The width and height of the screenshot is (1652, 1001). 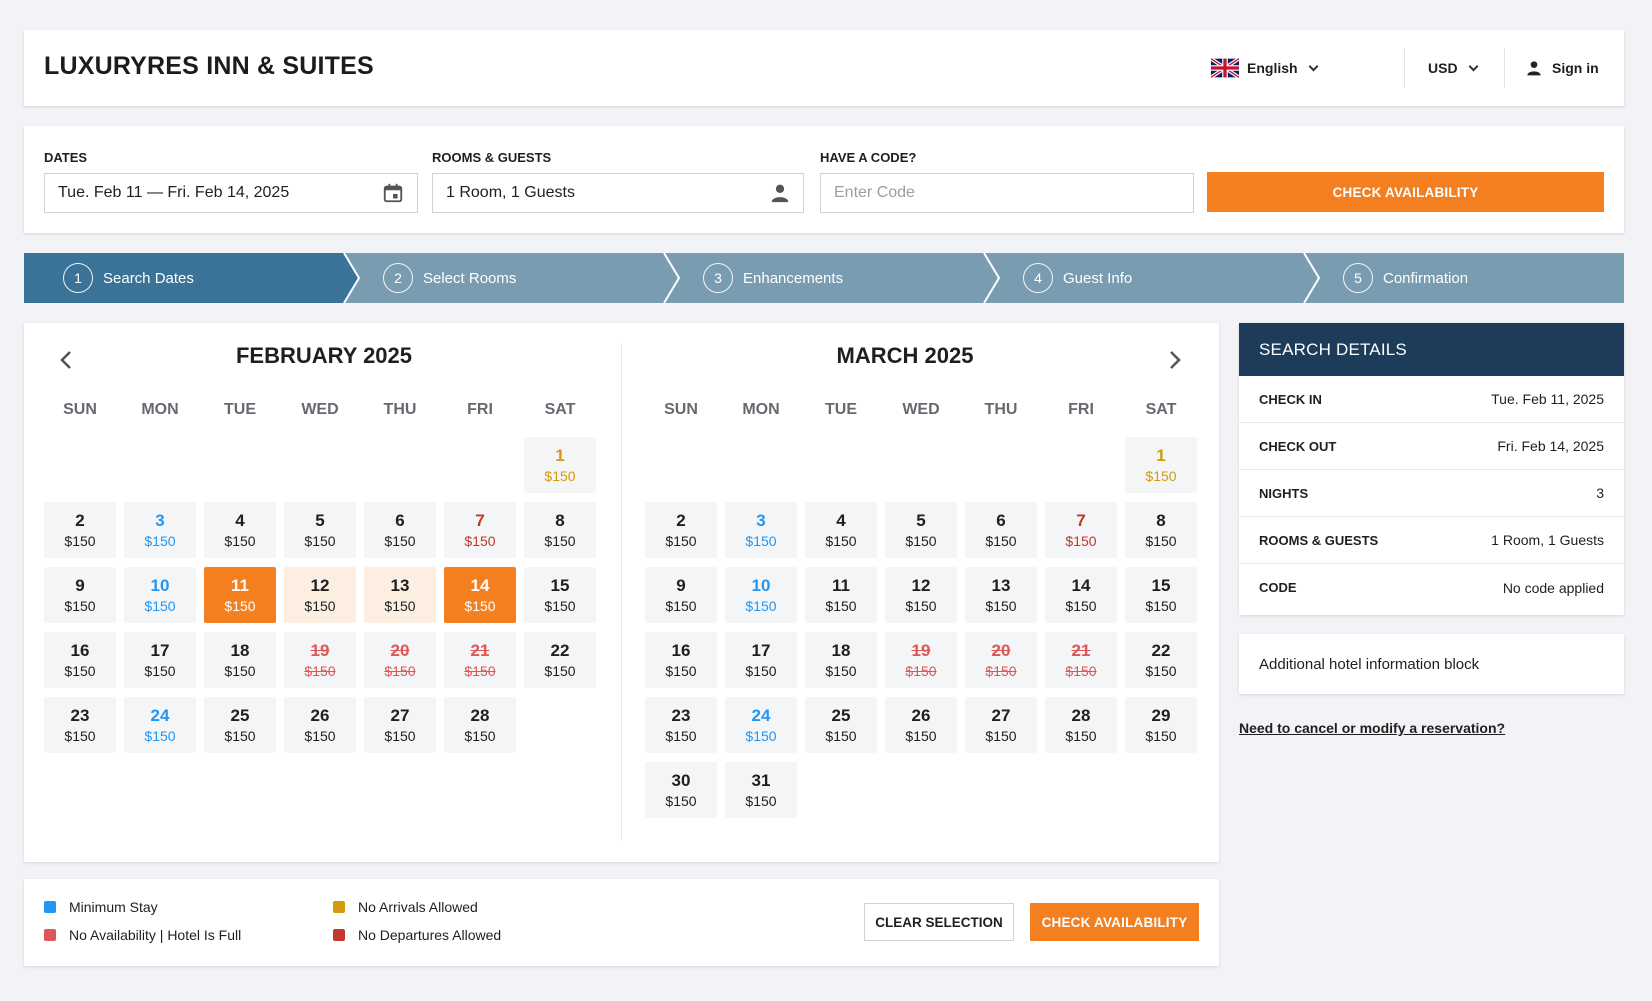 I want to click on calendar-day: 30 $150, so click(x=681, y=790).